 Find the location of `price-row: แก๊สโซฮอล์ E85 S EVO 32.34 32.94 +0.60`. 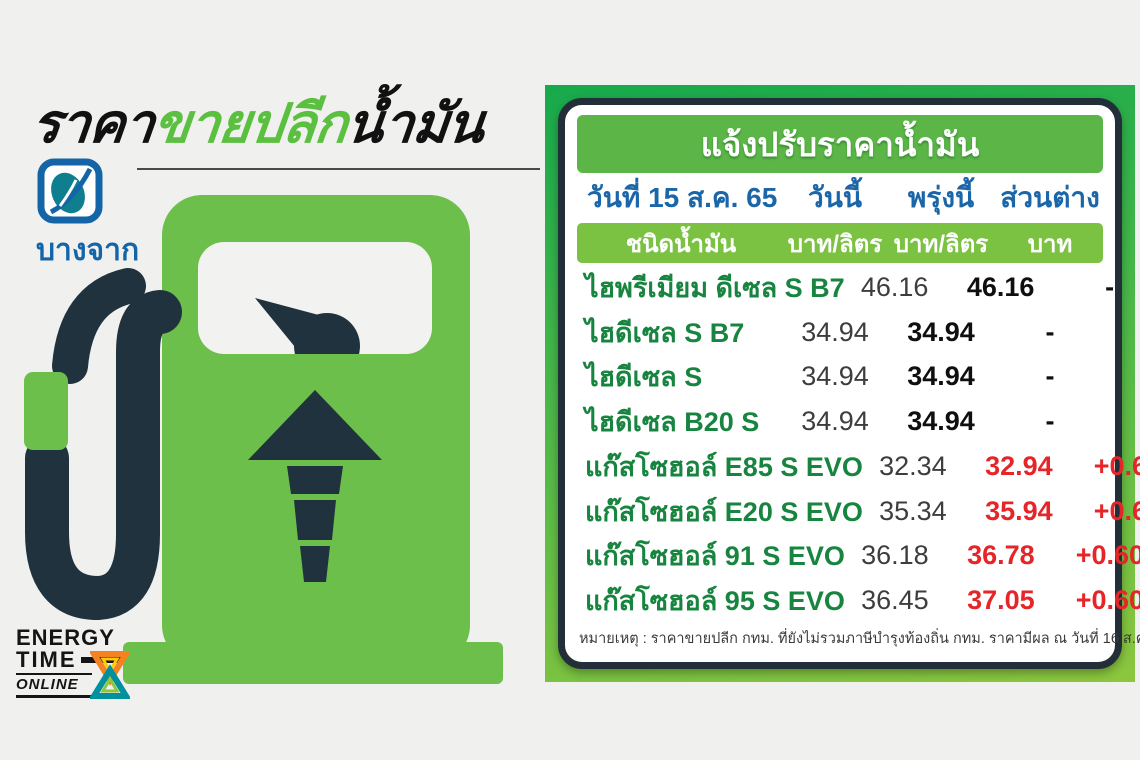

price-row: แก๊สโซฮอล์ E85 S EVO 32.34 32.94 +0.60 is located at coordinates (858, 466).